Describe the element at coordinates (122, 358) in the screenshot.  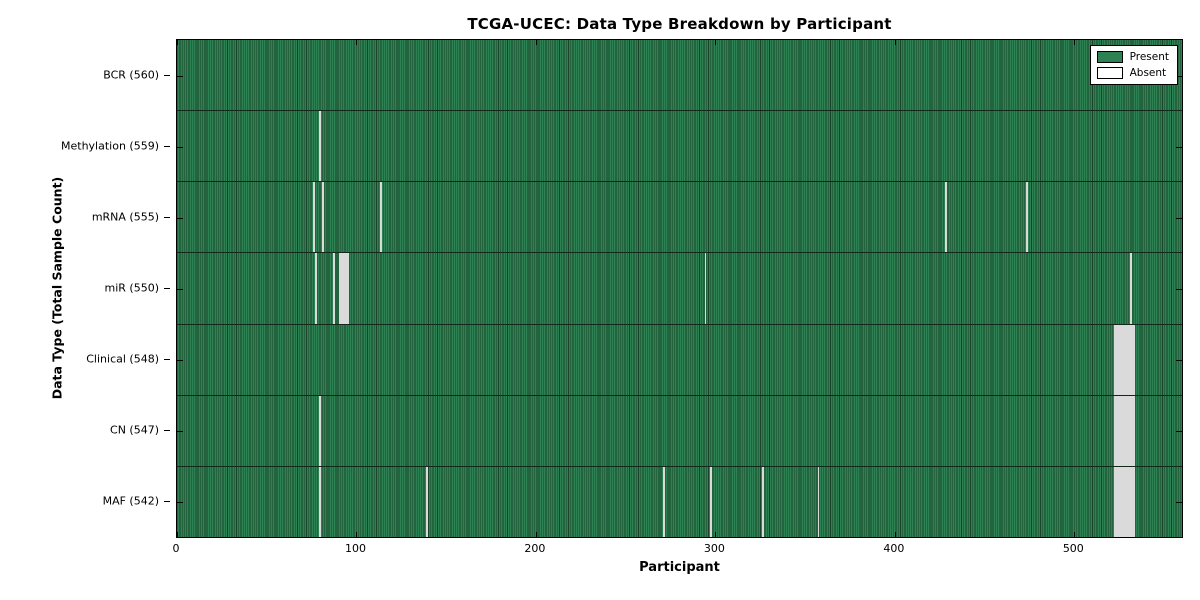
I see `y-tick-label: Clinical (548)` at that location.